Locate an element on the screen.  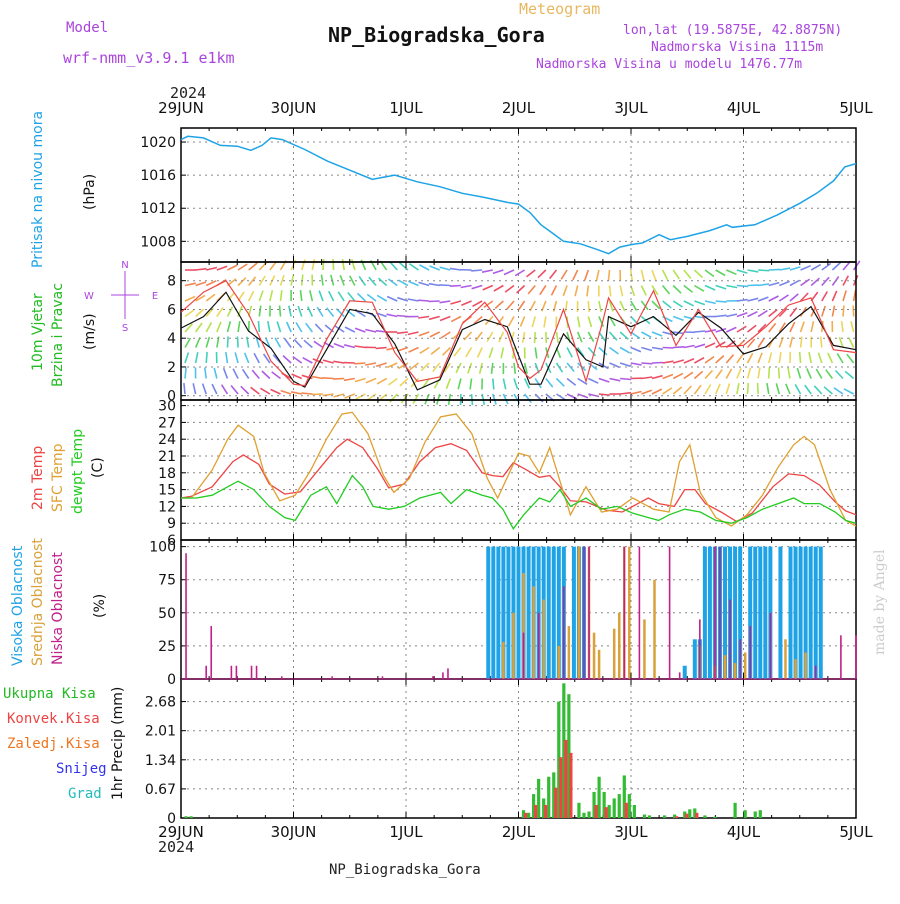
wind-unit-label: (m/s) is located at coordinates (90, 331).